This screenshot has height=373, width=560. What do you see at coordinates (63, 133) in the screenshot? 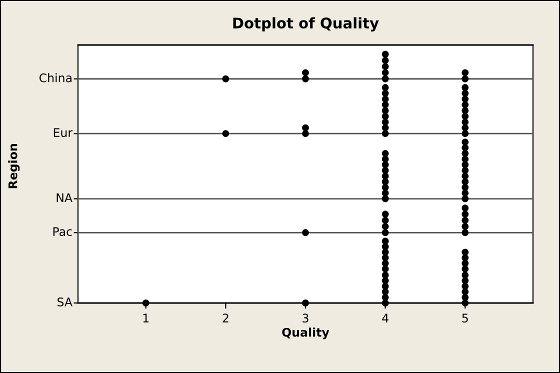
I see `text: Eur` at bounding box center [63, 133].